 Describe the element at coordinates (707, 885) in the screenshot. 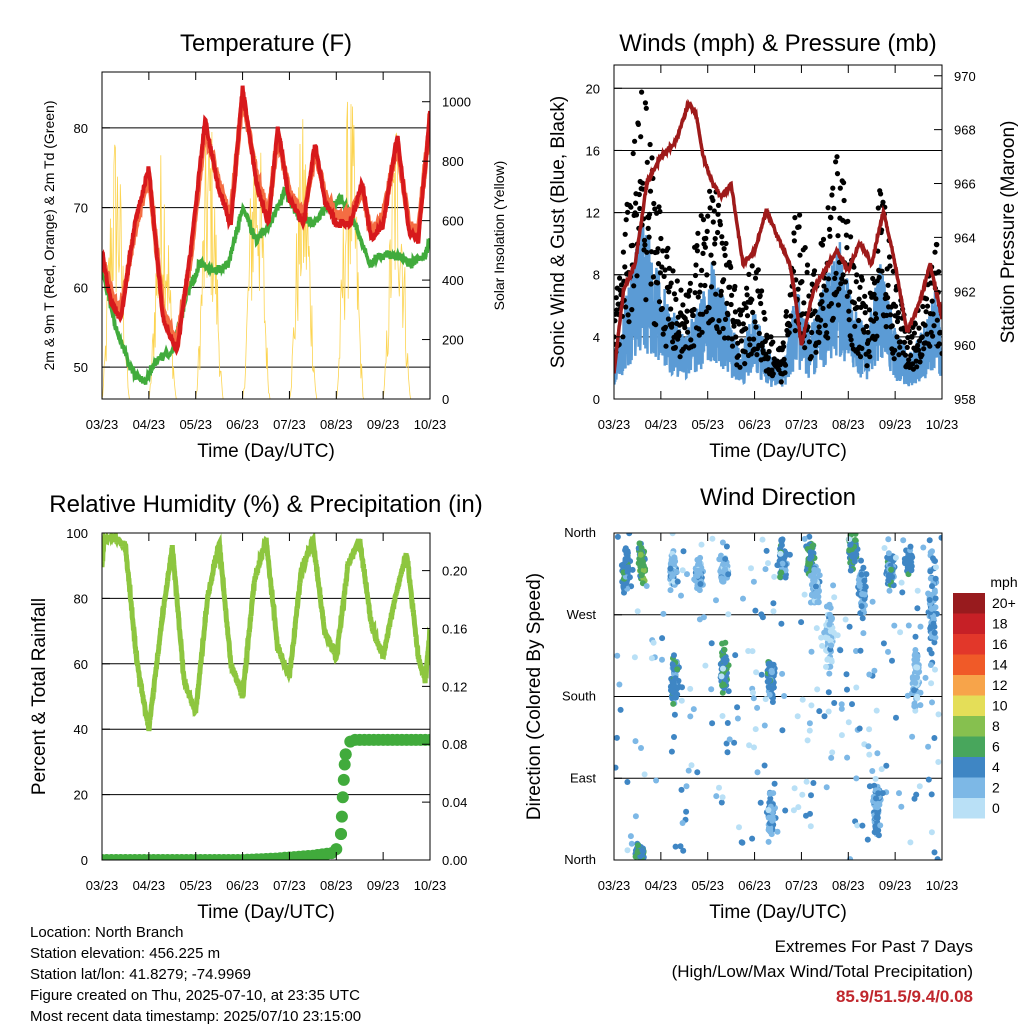

I see `x-tick-label: 05/23` at that location.